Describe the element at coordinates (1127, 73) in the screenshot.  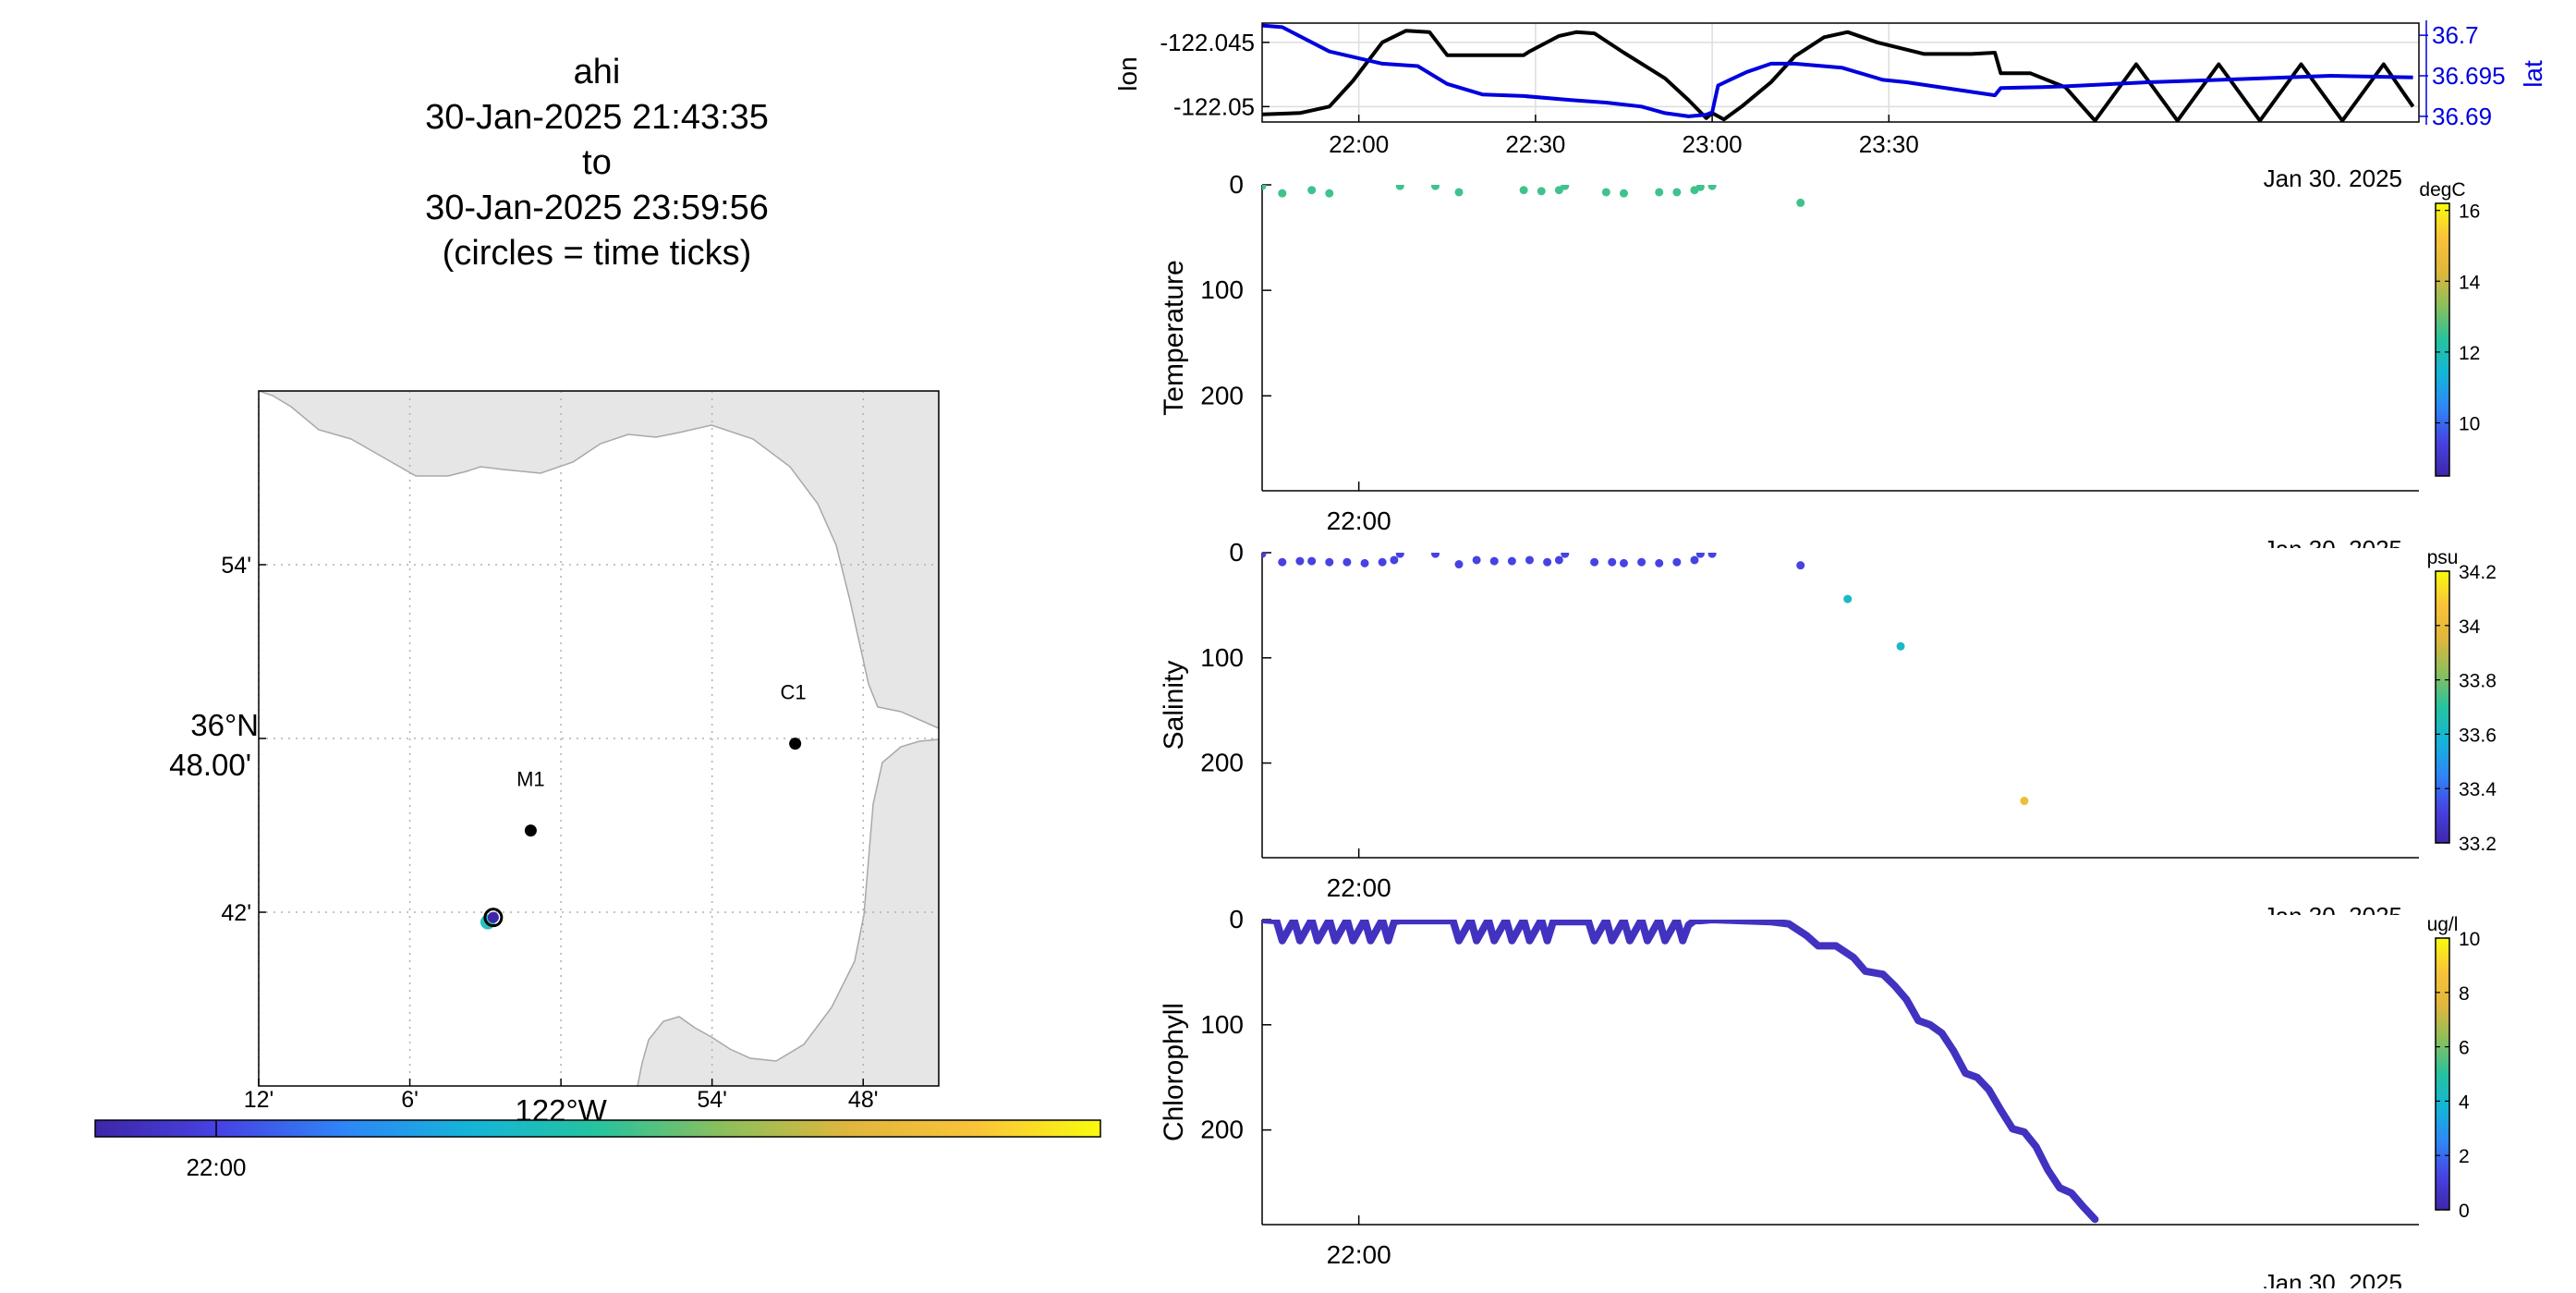
I see `lon-axis-label: lon` at that location.